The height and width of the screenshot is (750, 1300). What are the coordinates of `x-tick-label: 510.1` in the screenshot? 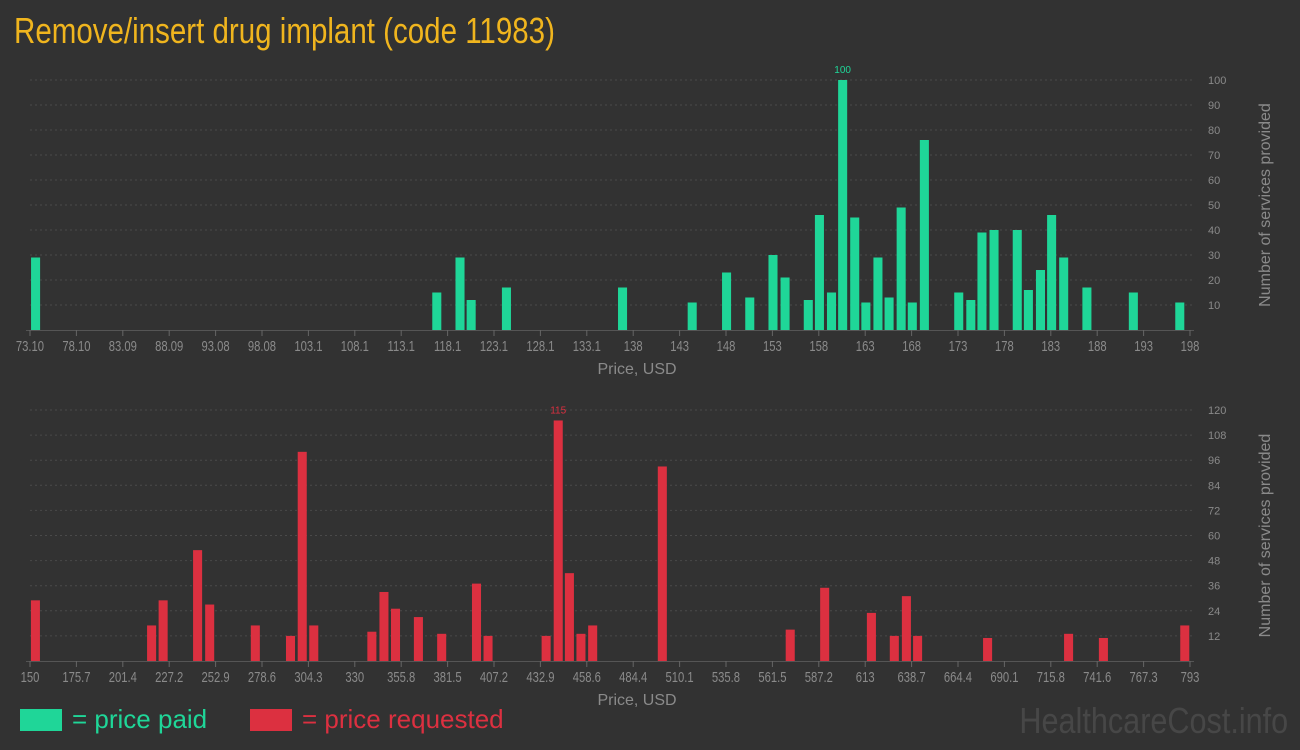 It's located at (680, 676).